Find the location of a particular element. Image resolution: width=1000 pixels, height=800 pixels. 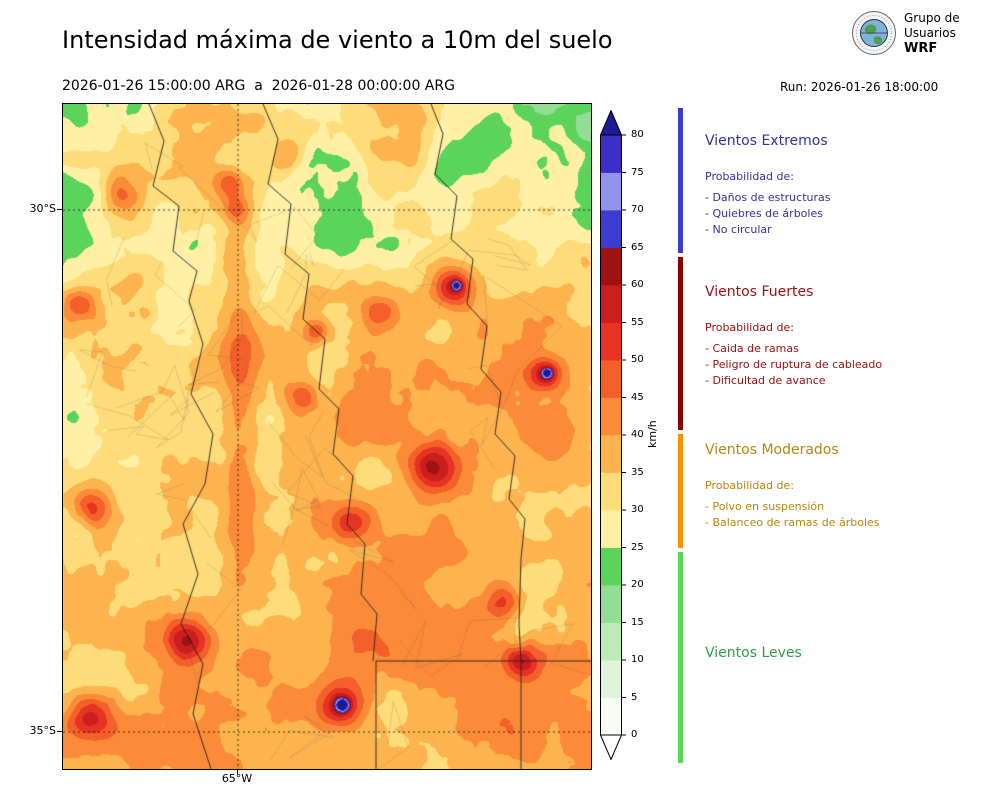

legend-item: - Daños de estructuras is located at coordinates (768, 197).